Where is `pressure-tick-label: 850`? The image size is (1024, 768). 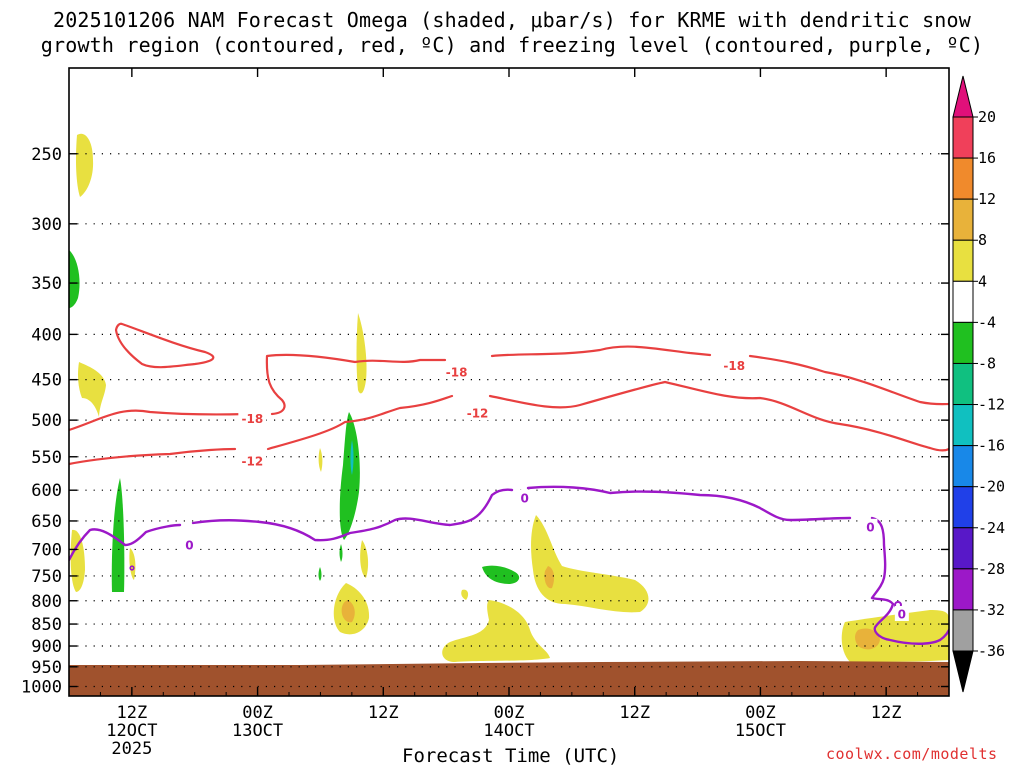
pressure-tick-label: 850 is located at coordinates (46, 625).